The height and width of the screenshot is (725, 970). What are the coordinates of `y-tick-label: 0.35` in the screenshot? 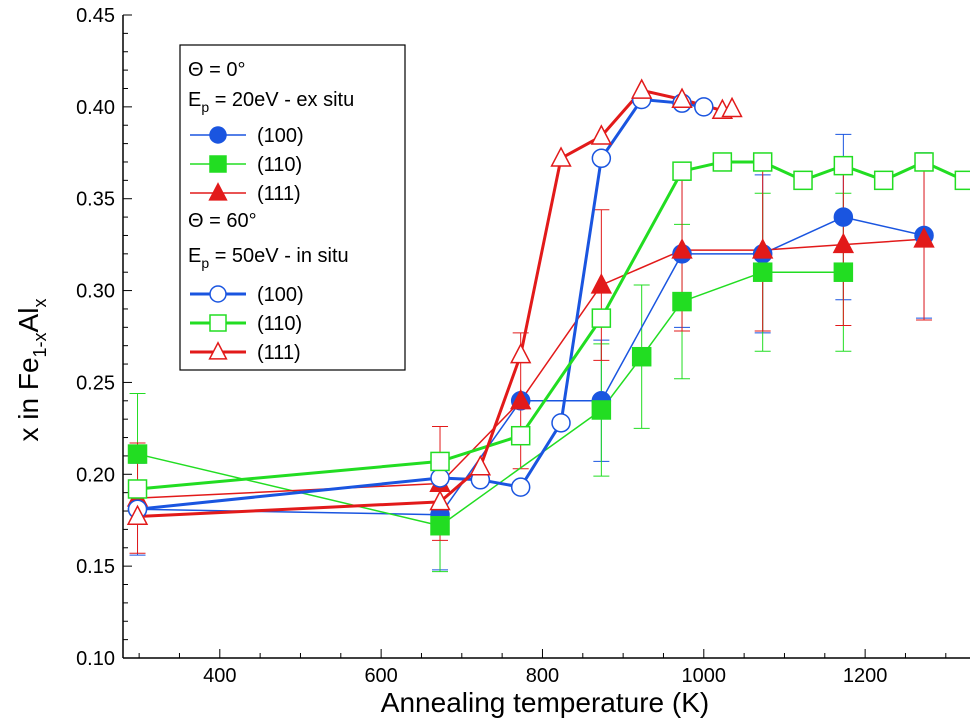 It's located at (95, 200).